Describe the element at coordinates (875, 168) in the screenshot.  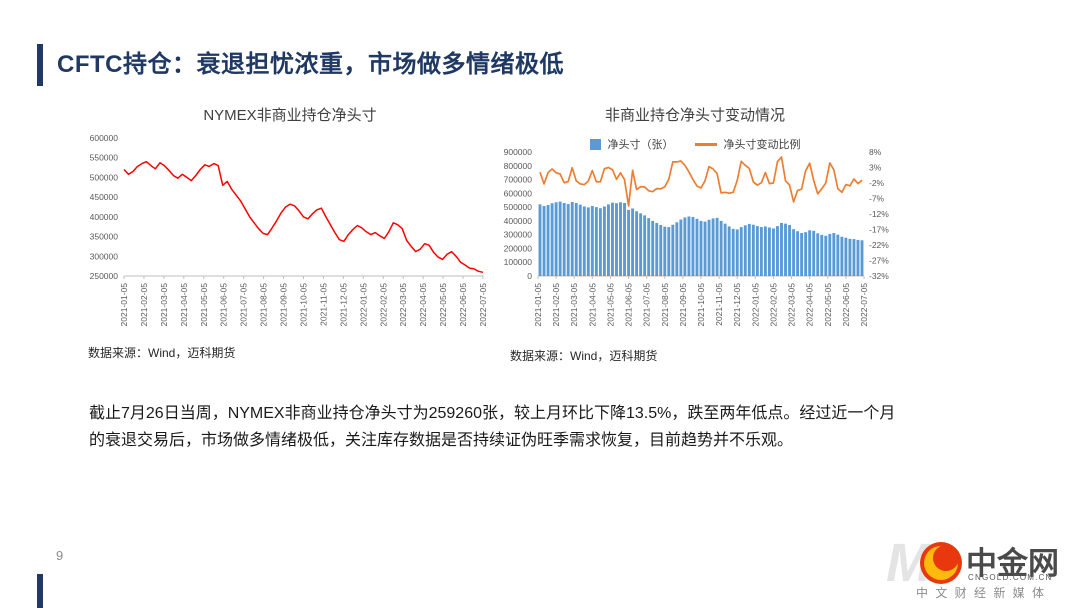
I see `right-y-axis-tick-label: 3%` at that location.